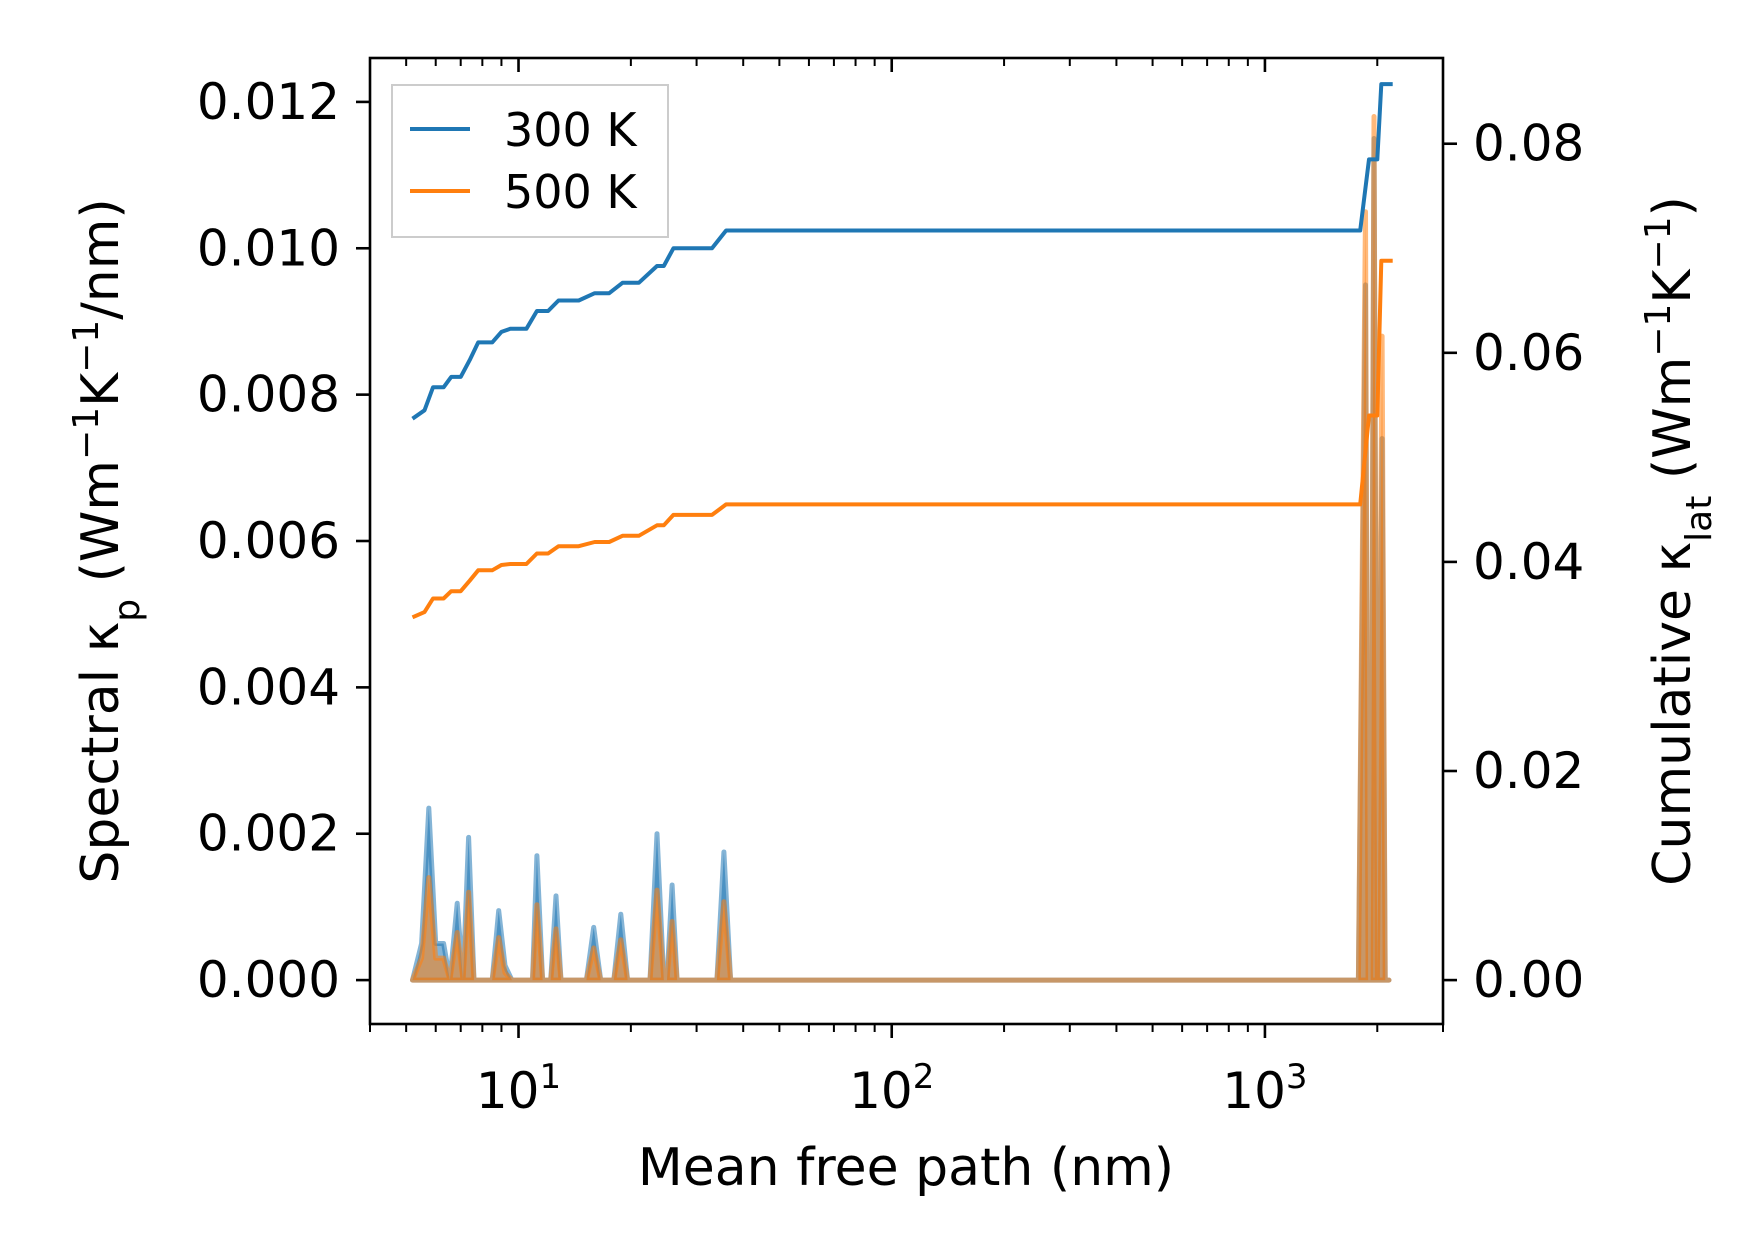 This screenshot has width=1753, height=1254. I want to click on y-left-tick-label: 0.010, so click(268, 248).